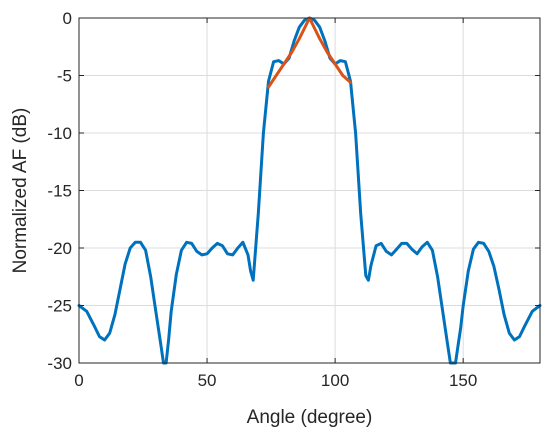 This screenshot has height=438, width=550. Describe the element at coordinates (64, 76) in the screenshot. I see `y-tick-label: -5` at that location.